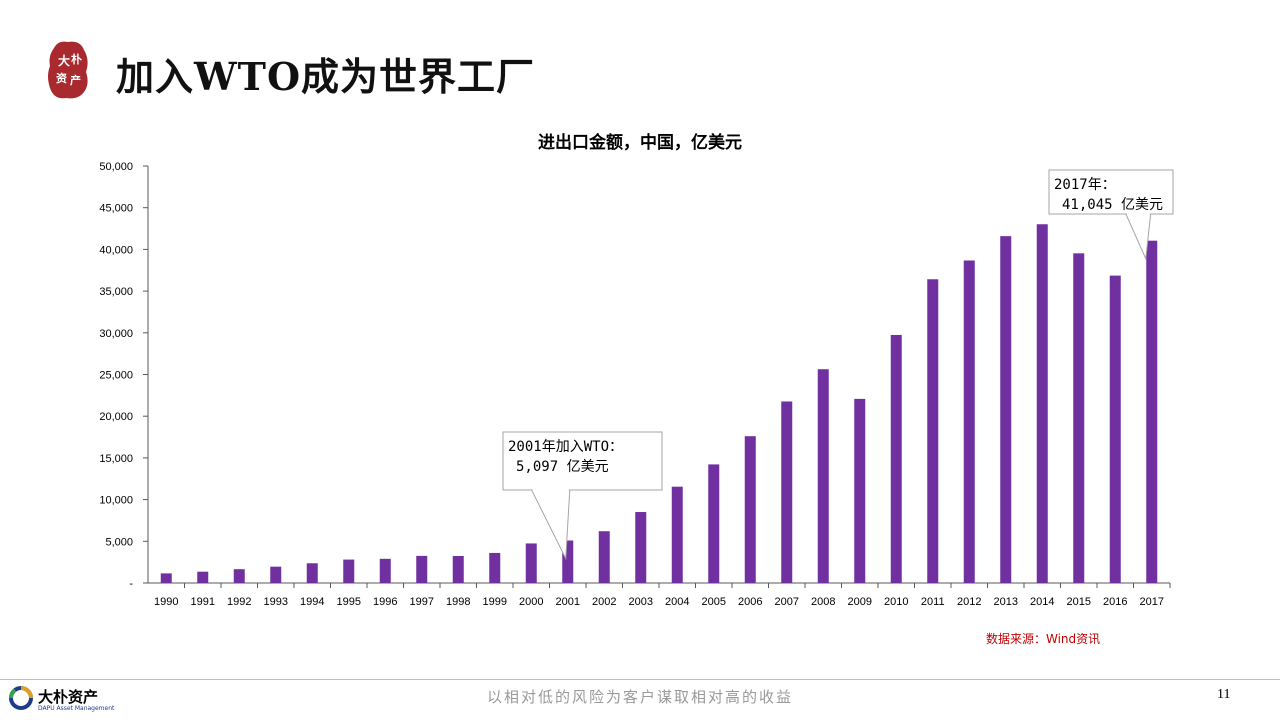 The image size is (1280, 720). I want to click on bar-2000, so click(531, 563).